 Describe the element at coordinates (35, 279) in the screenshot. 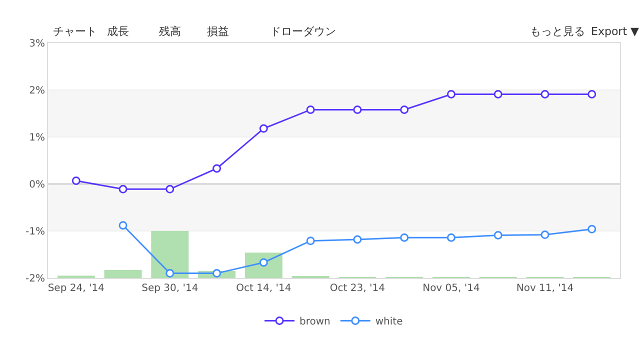

I see `y-tick-label: -2%` at that location.